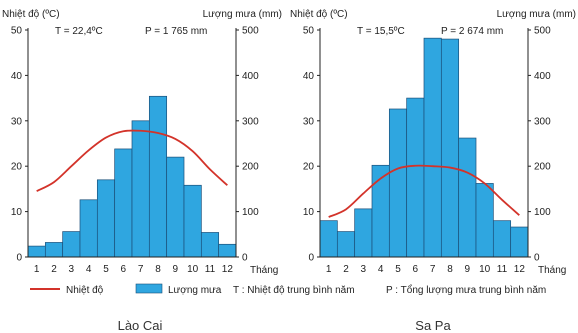 This screenshot has width=578, height=333. Describe the element at coordinates (195, 290) in the screenshot. I see `legend-rain-label: Lượng mưa` at that location.